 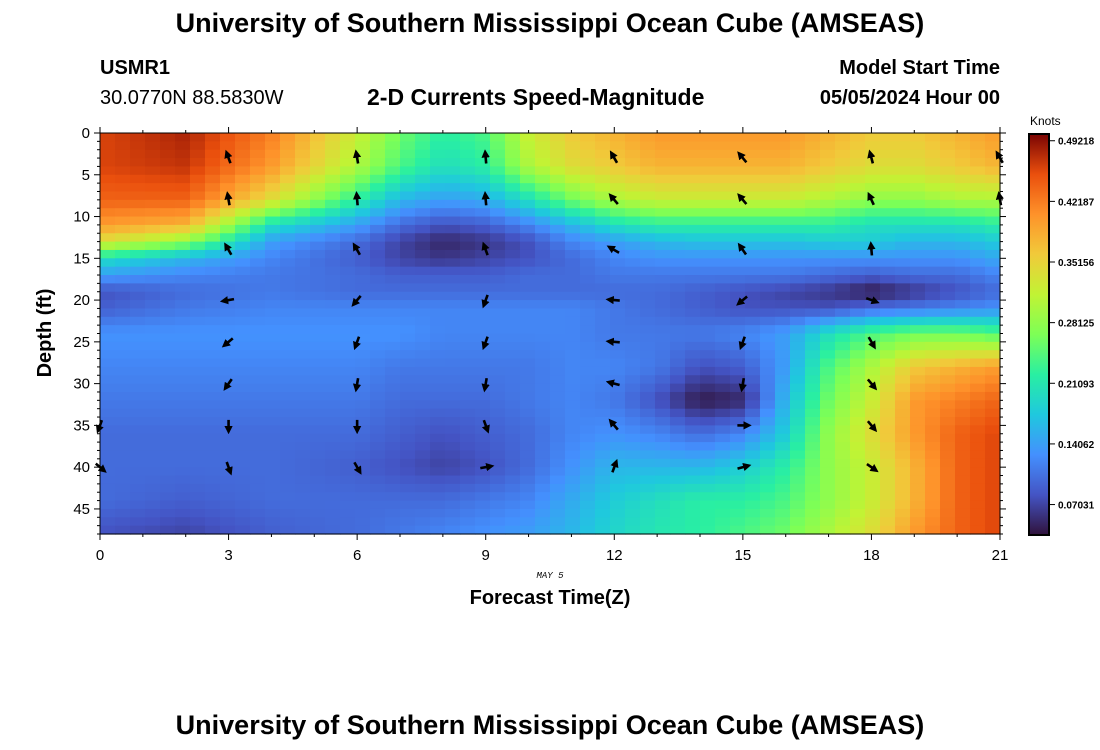 What do you see at coordinates (81, 509) in the screenshot?
I see `y-tick-label: 45` at bounding box center [81, 509].